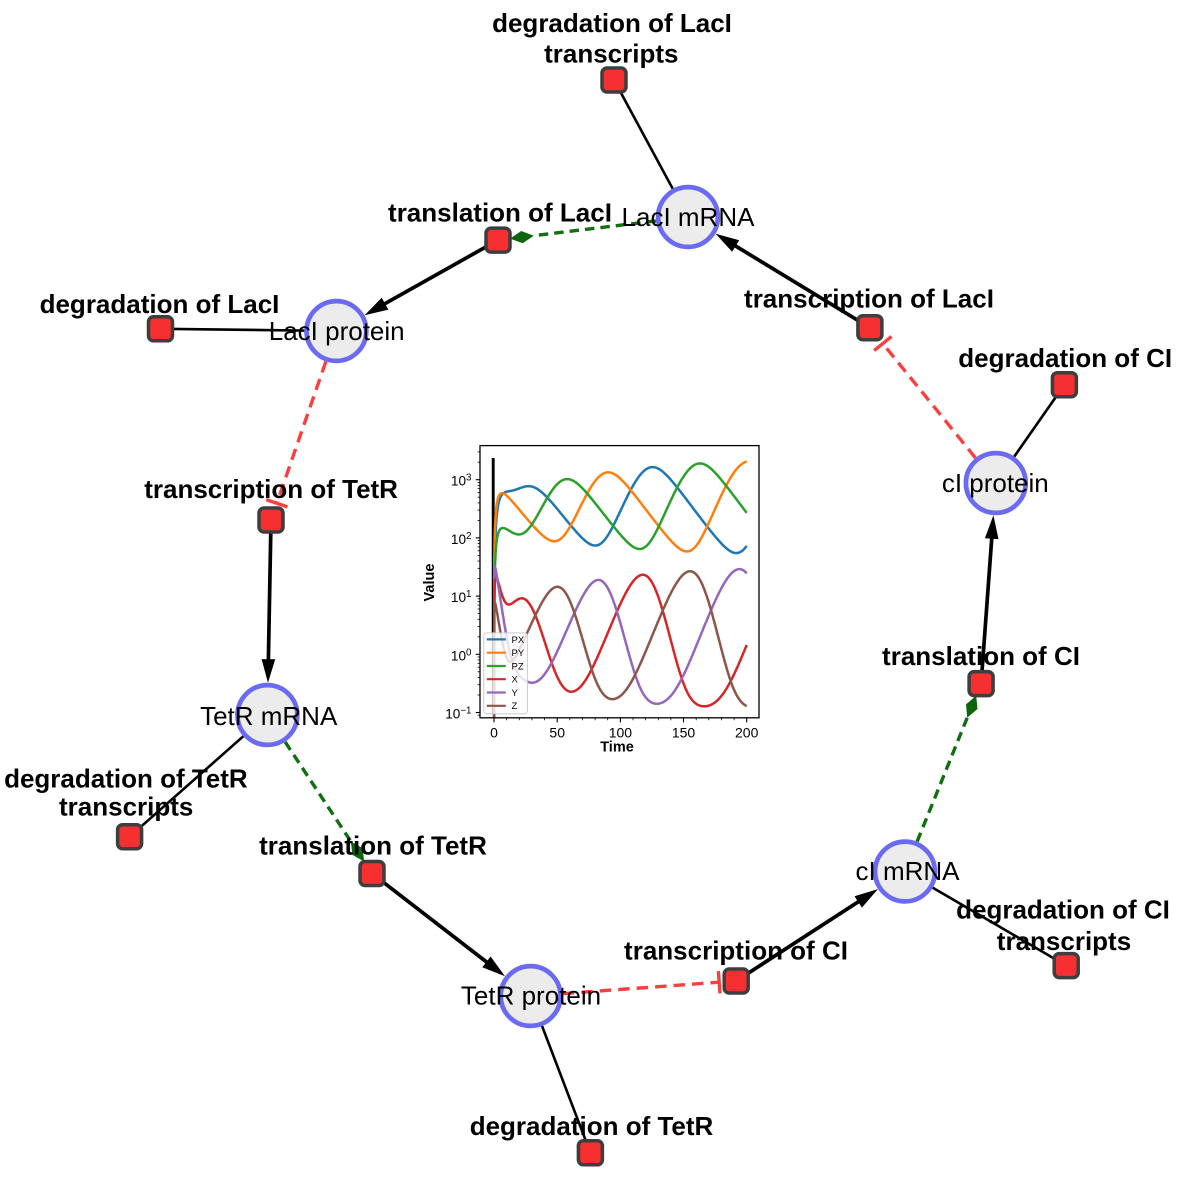  Describe the element at coordinates (515, 706) in the screenshot. I see `svg-text: Z` at that location.